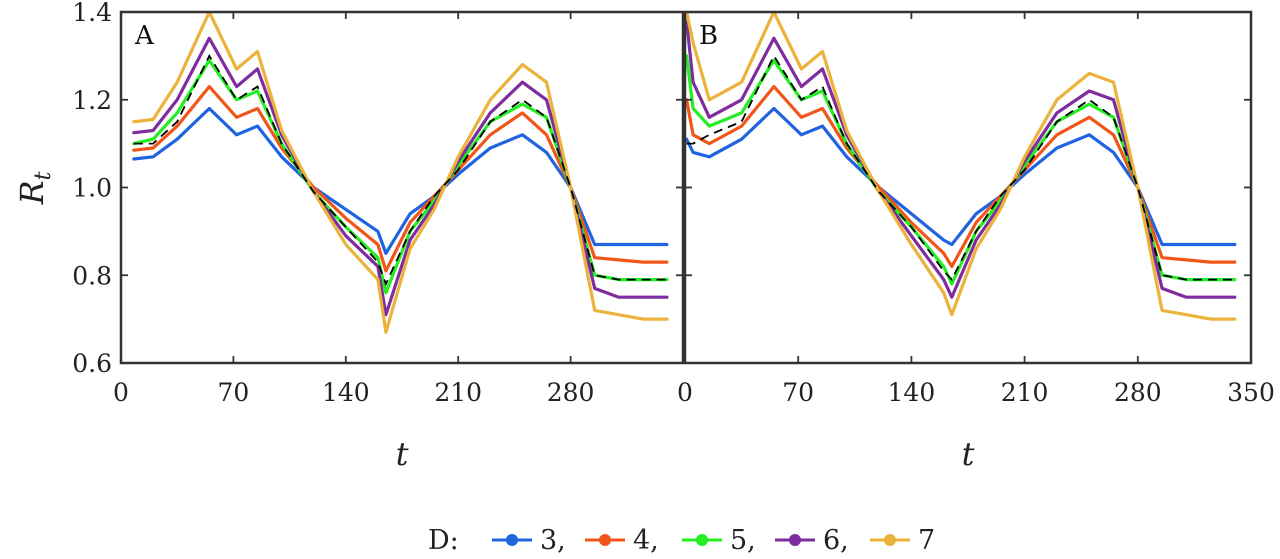  What do you see at coordinates (443, 540) in the screenshot?
I see `legend-title: D:` at bounding box center [443, 540].